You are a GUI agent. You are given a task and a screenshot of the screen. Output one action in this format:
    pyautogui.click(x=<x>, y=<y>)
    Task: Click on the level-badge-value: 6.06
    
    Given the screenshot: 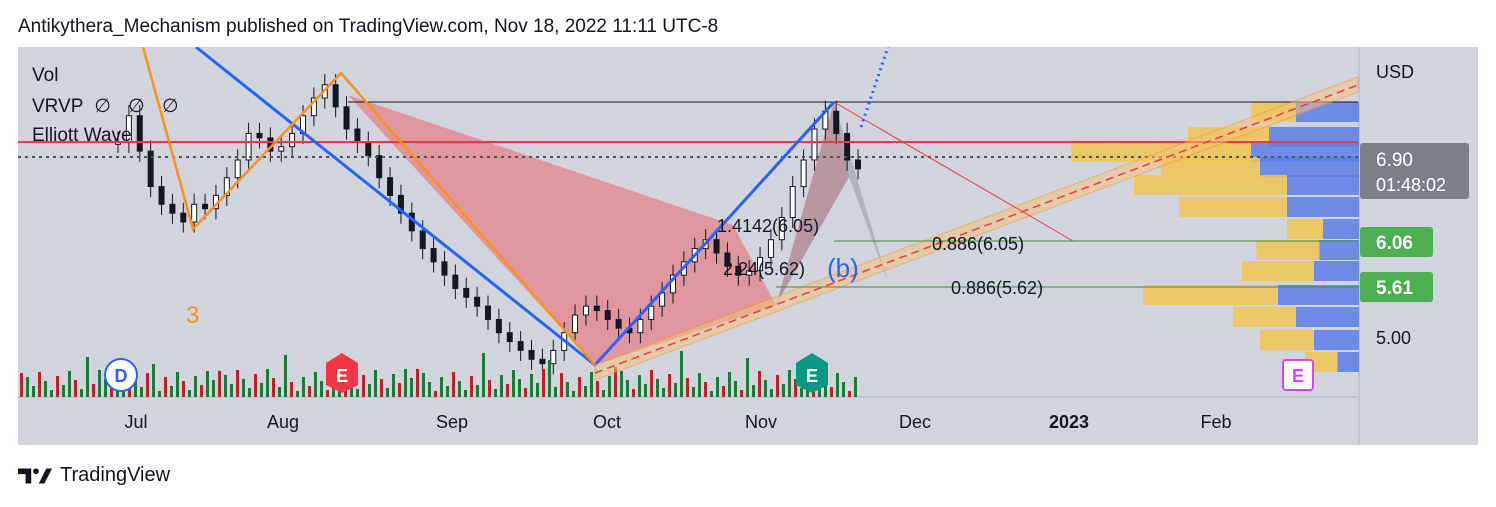 What is the action you would take?
    pyautogui.click(x=1394, y=243)
    